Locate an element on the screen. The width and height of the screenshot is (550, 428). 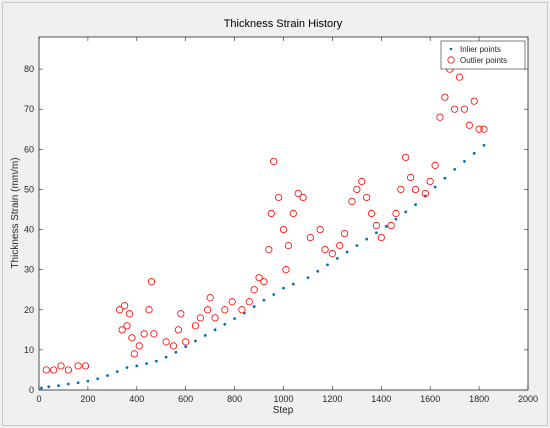
x-tick-label: 200 is located at coordinates (87, 399).